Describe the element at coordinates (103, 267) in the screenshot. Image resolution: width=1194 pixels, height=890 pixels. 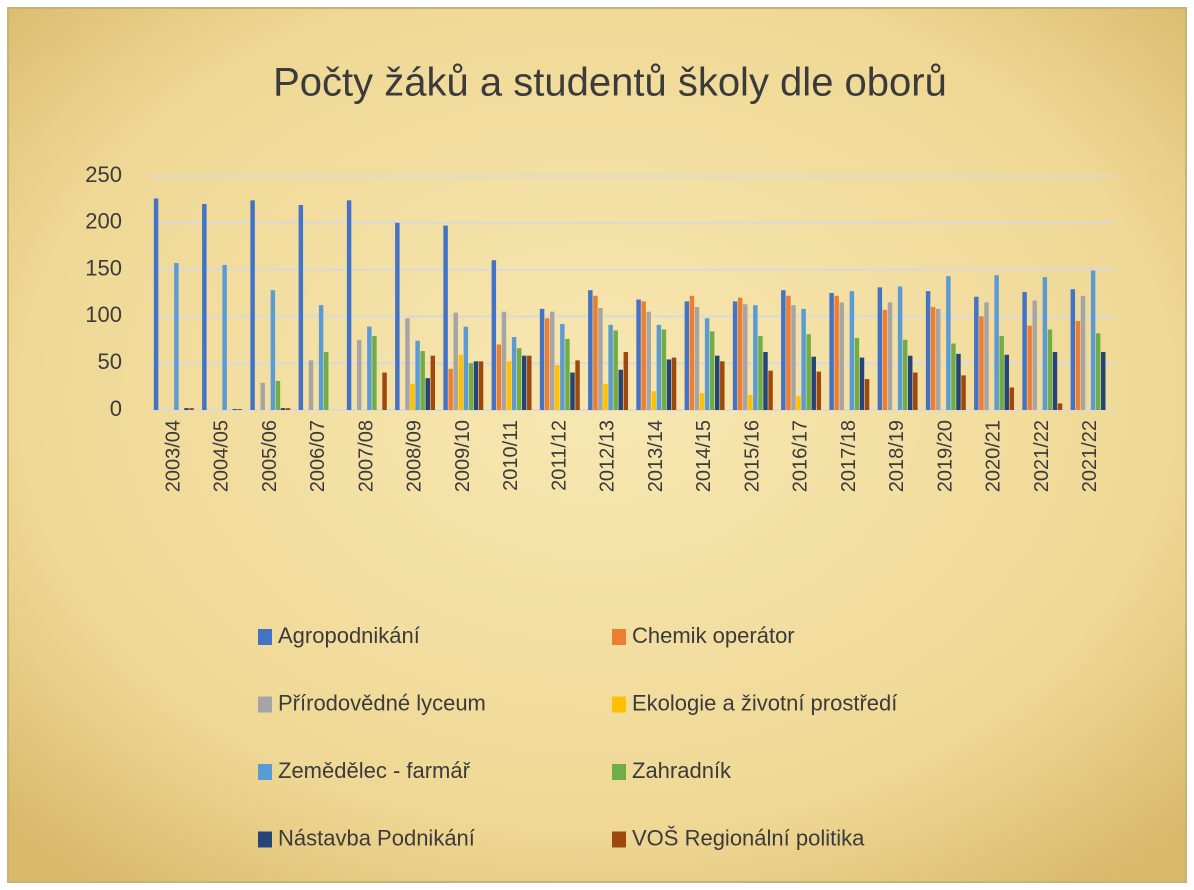
I see `y-tick-label: 150` at that location.